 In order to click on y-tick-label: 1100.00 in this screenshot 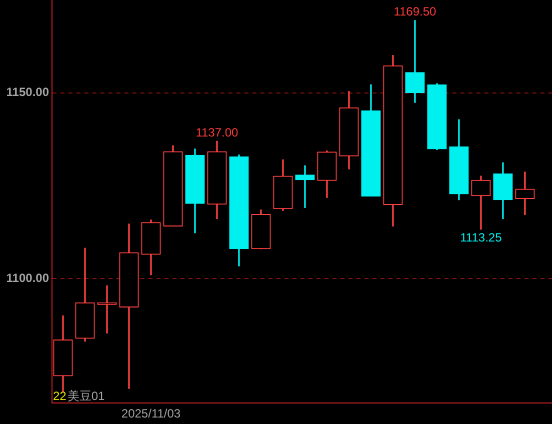, I will do `click(28, 277)`.